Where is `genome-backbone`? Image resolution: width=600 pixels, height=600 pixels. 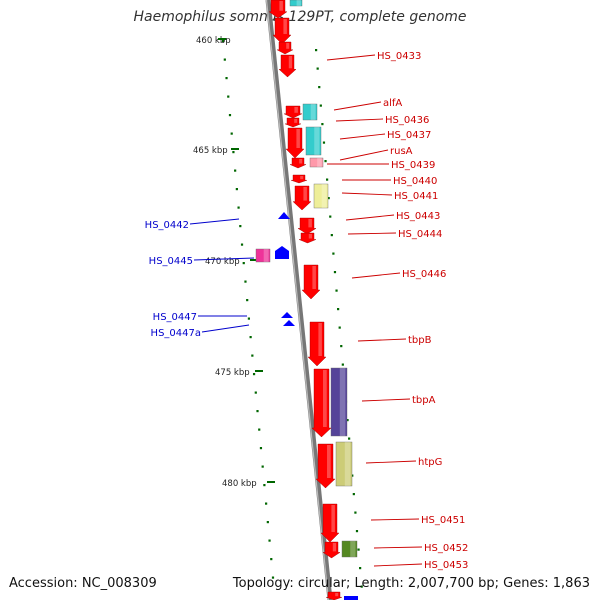
genome-backbone is located at coordinates (299, 300).